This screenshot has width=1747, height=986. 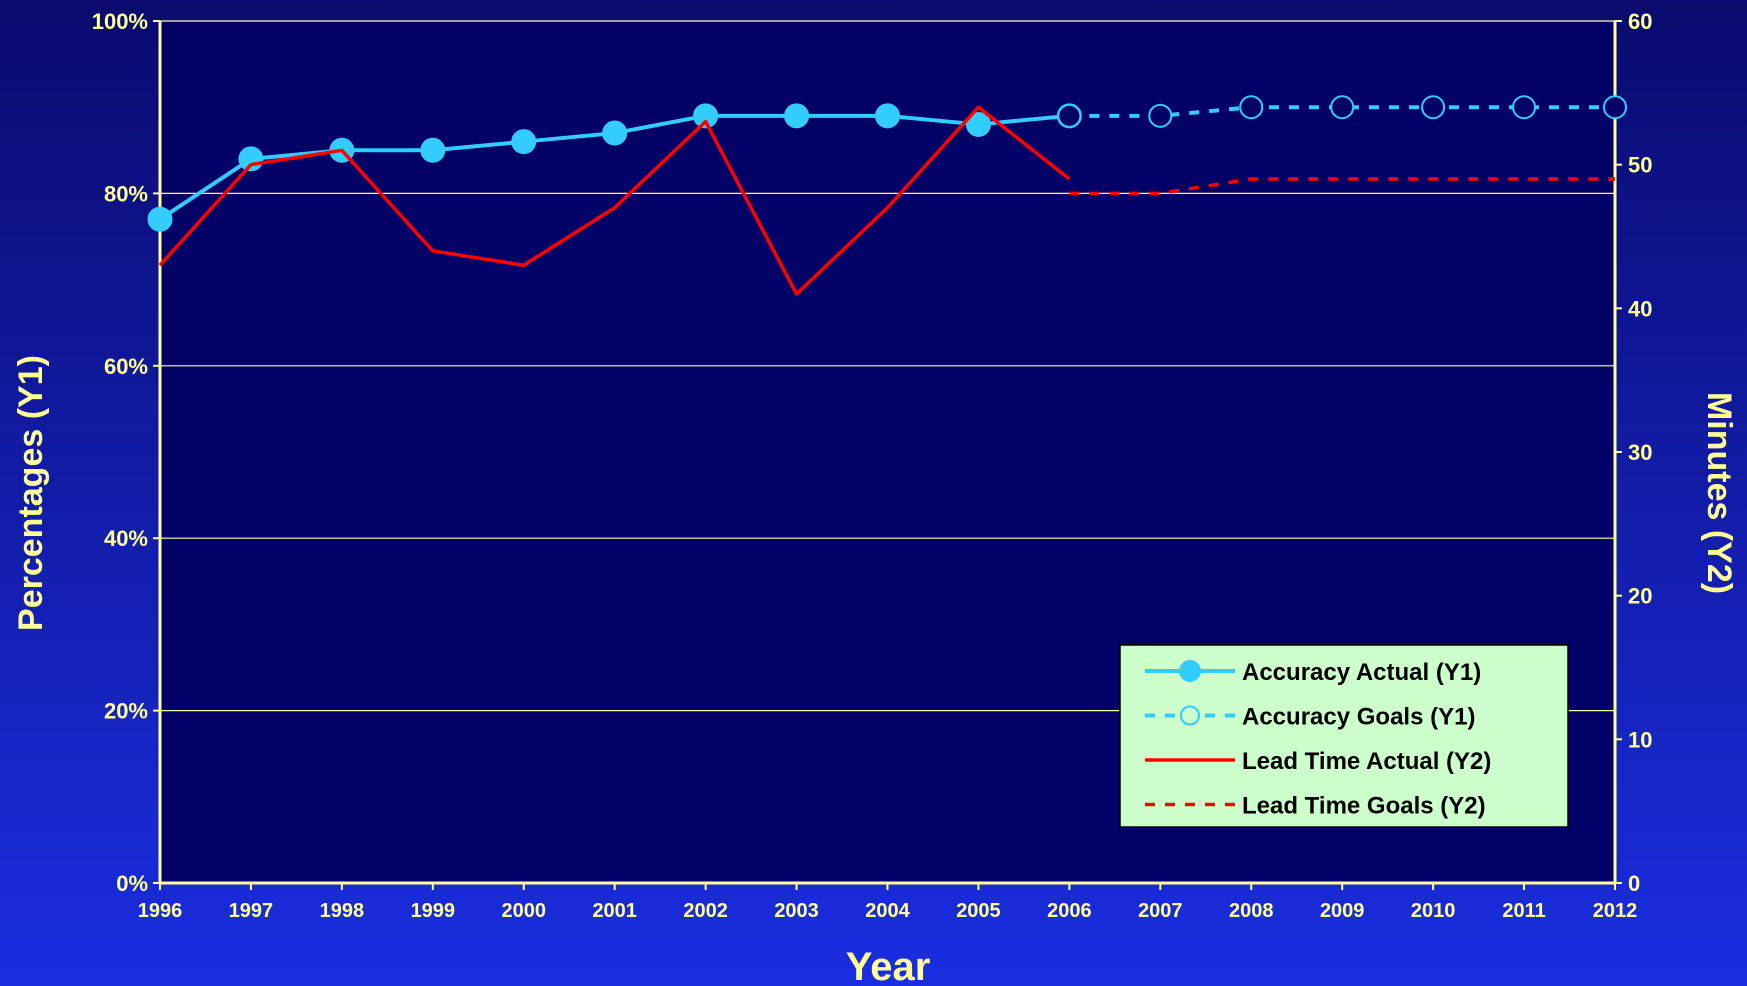 What do you see at coordinates (1640, 21) in the screenshot?
I see `y-right-tick-label: 60` at bounding box center [1640, 21].